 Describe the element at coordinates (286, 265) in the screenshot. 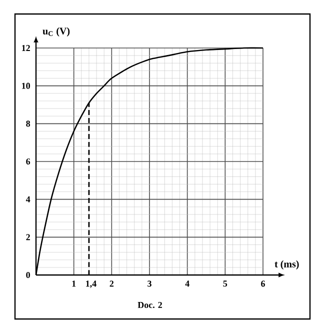

I see `x-axis-title: t (ms)` at that location.